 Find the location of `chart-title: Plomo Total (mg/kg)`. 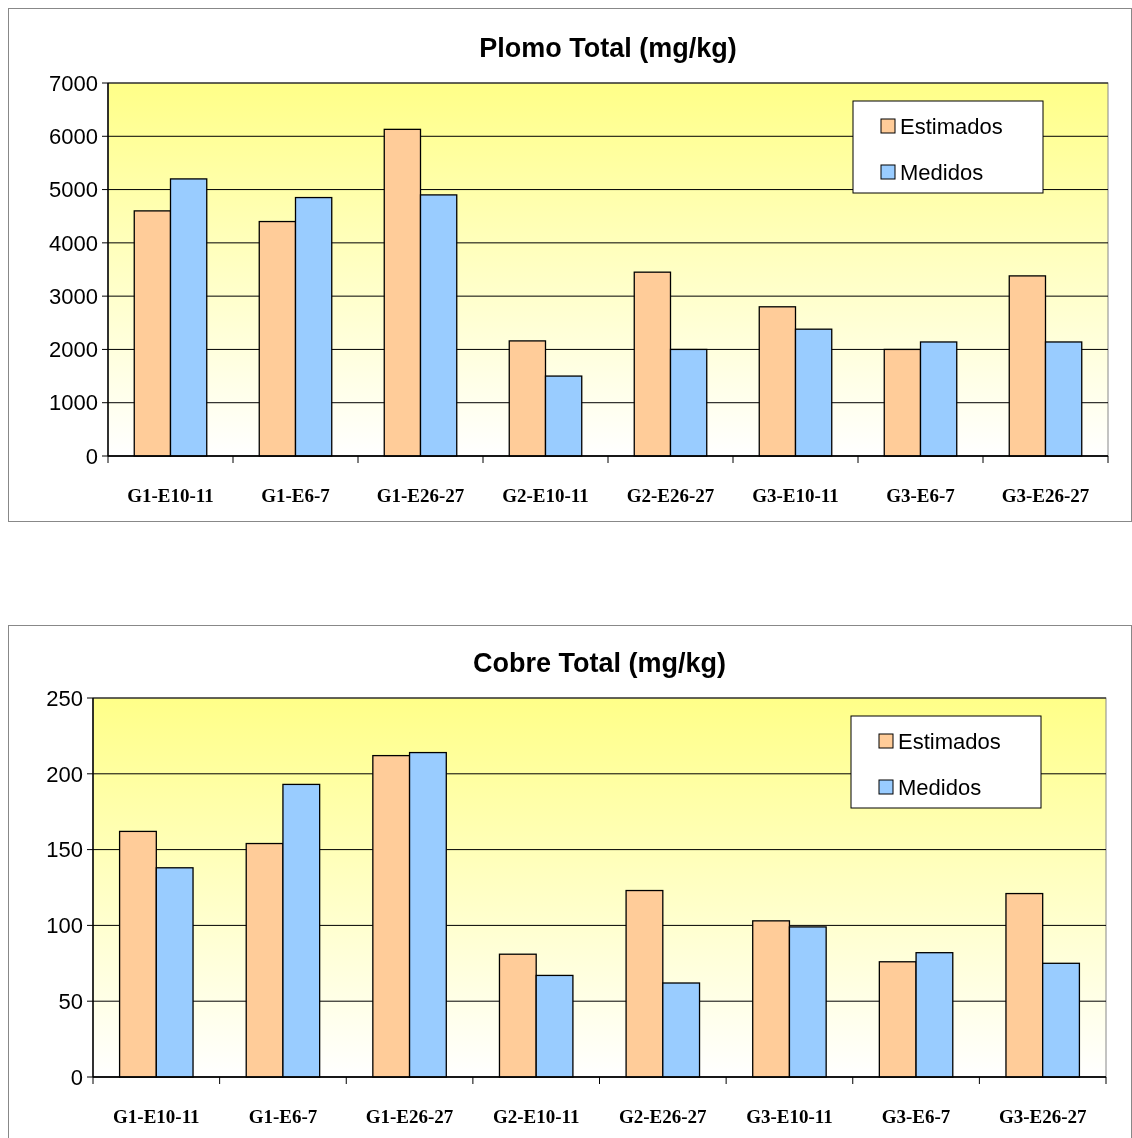

chart-title: Plomo Total (mg/kg) is located at coordinates (608, 48).